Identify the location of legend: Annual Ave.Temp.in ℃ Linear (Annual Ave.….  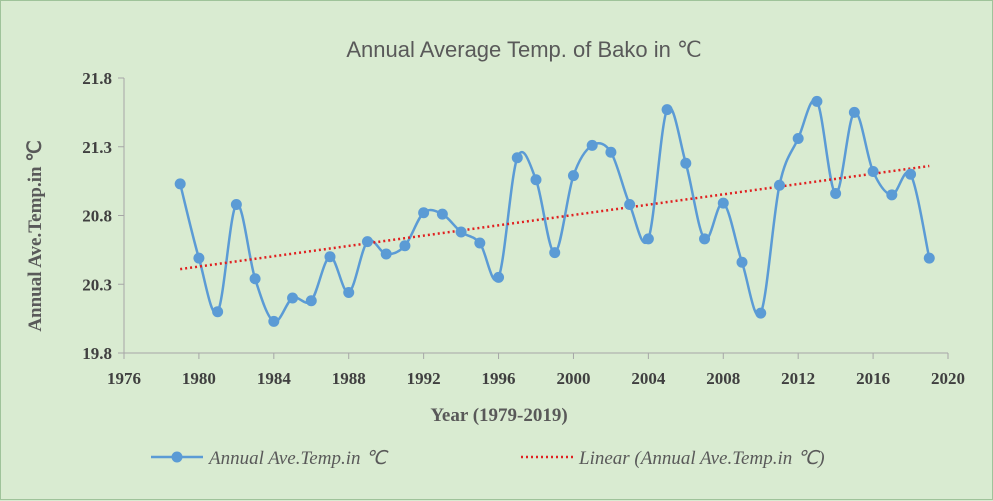
(488, 458).